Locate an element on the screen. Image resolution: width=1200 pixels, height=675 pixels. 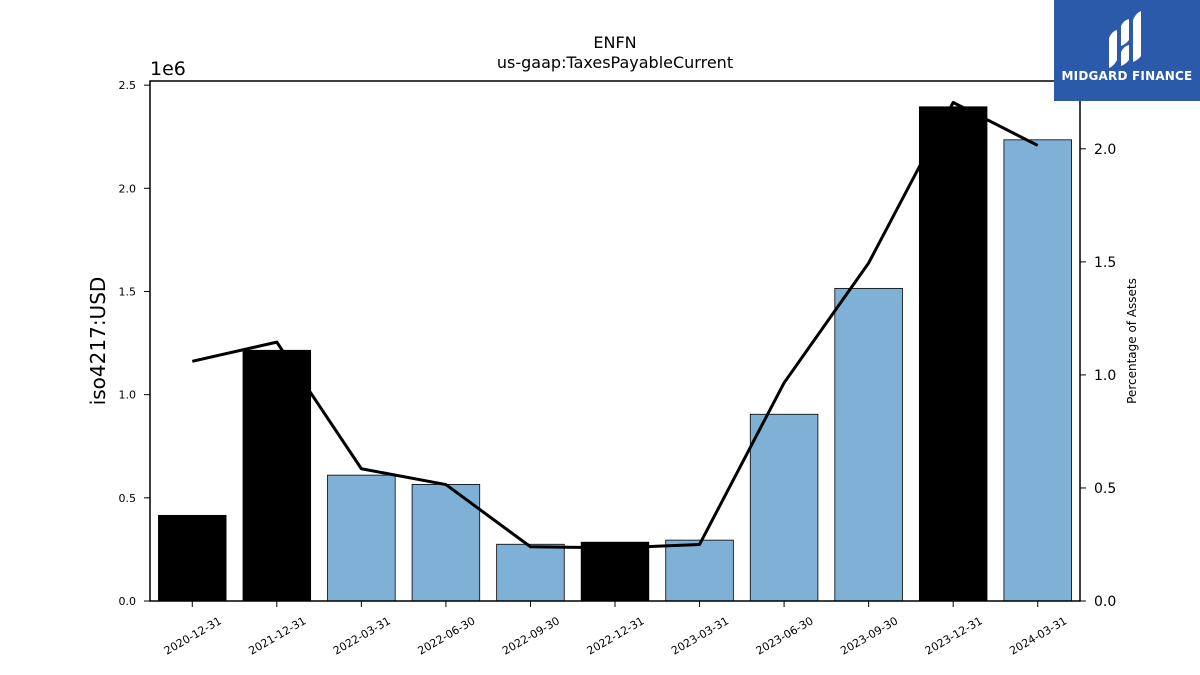
x-tick-label: 2023-12-31 is located at coordinates (954, 635).